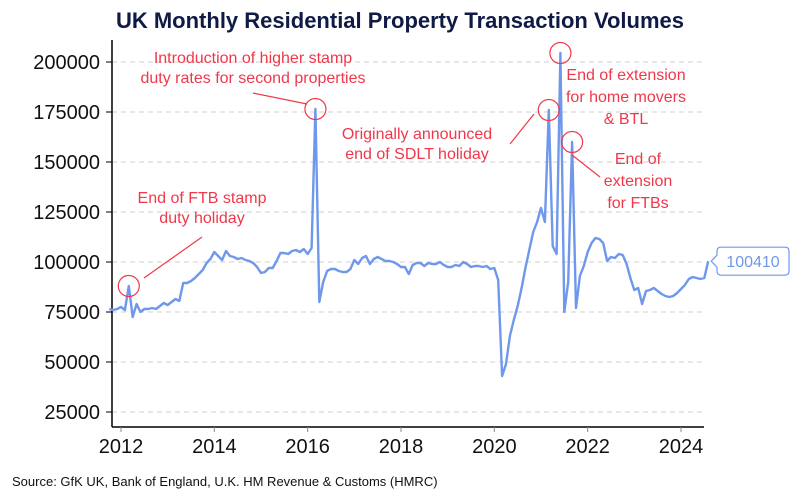 The height and width of the screenshot is (500, 800). I want to click on annotation-text: duty holiday, so click(201, 218).